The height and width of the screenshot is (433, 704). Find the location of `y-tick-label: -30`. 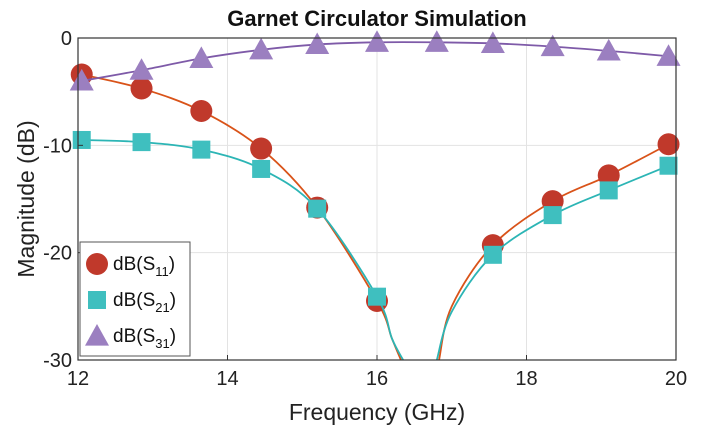

y-tick-label: -30 is located at coordinates (57, 361).